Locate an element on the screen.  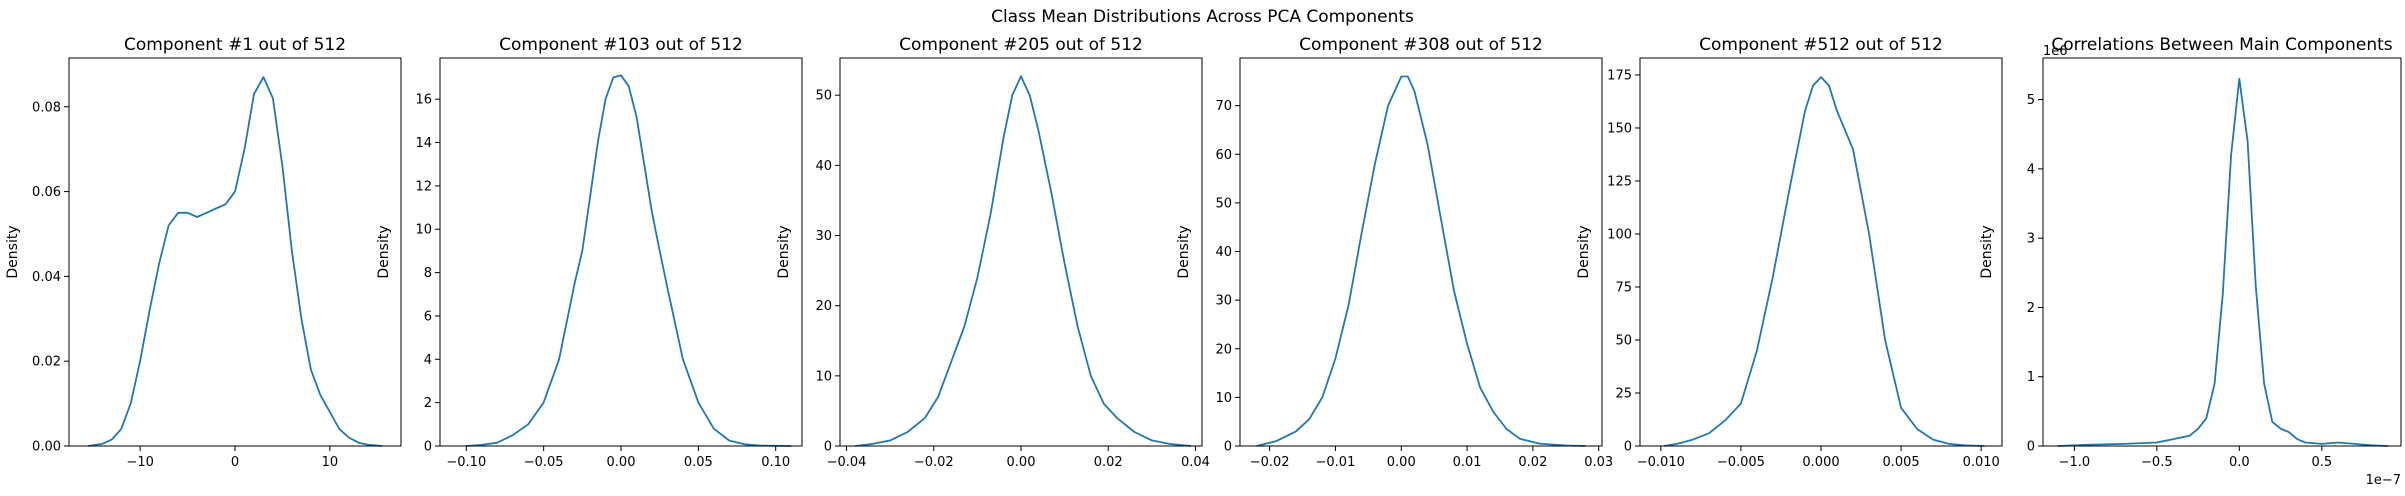
y-tick-label: 175 is located at coordinates (1619, 75).